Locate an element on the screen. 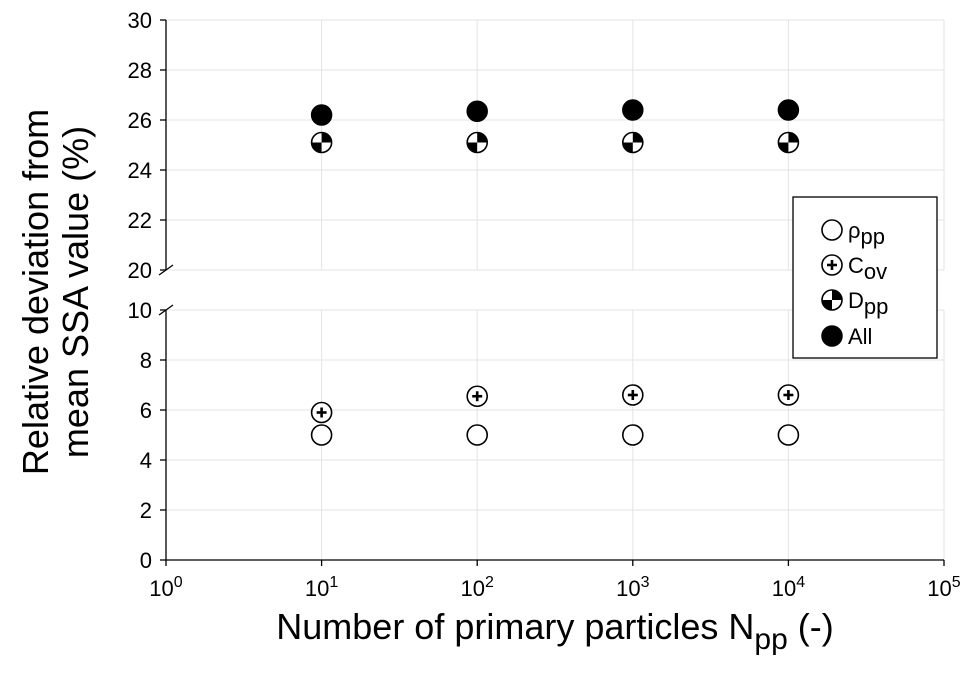 This screenshot has height=684, width=972. y-tick-label: 10 is located at coordinates (140, 310).